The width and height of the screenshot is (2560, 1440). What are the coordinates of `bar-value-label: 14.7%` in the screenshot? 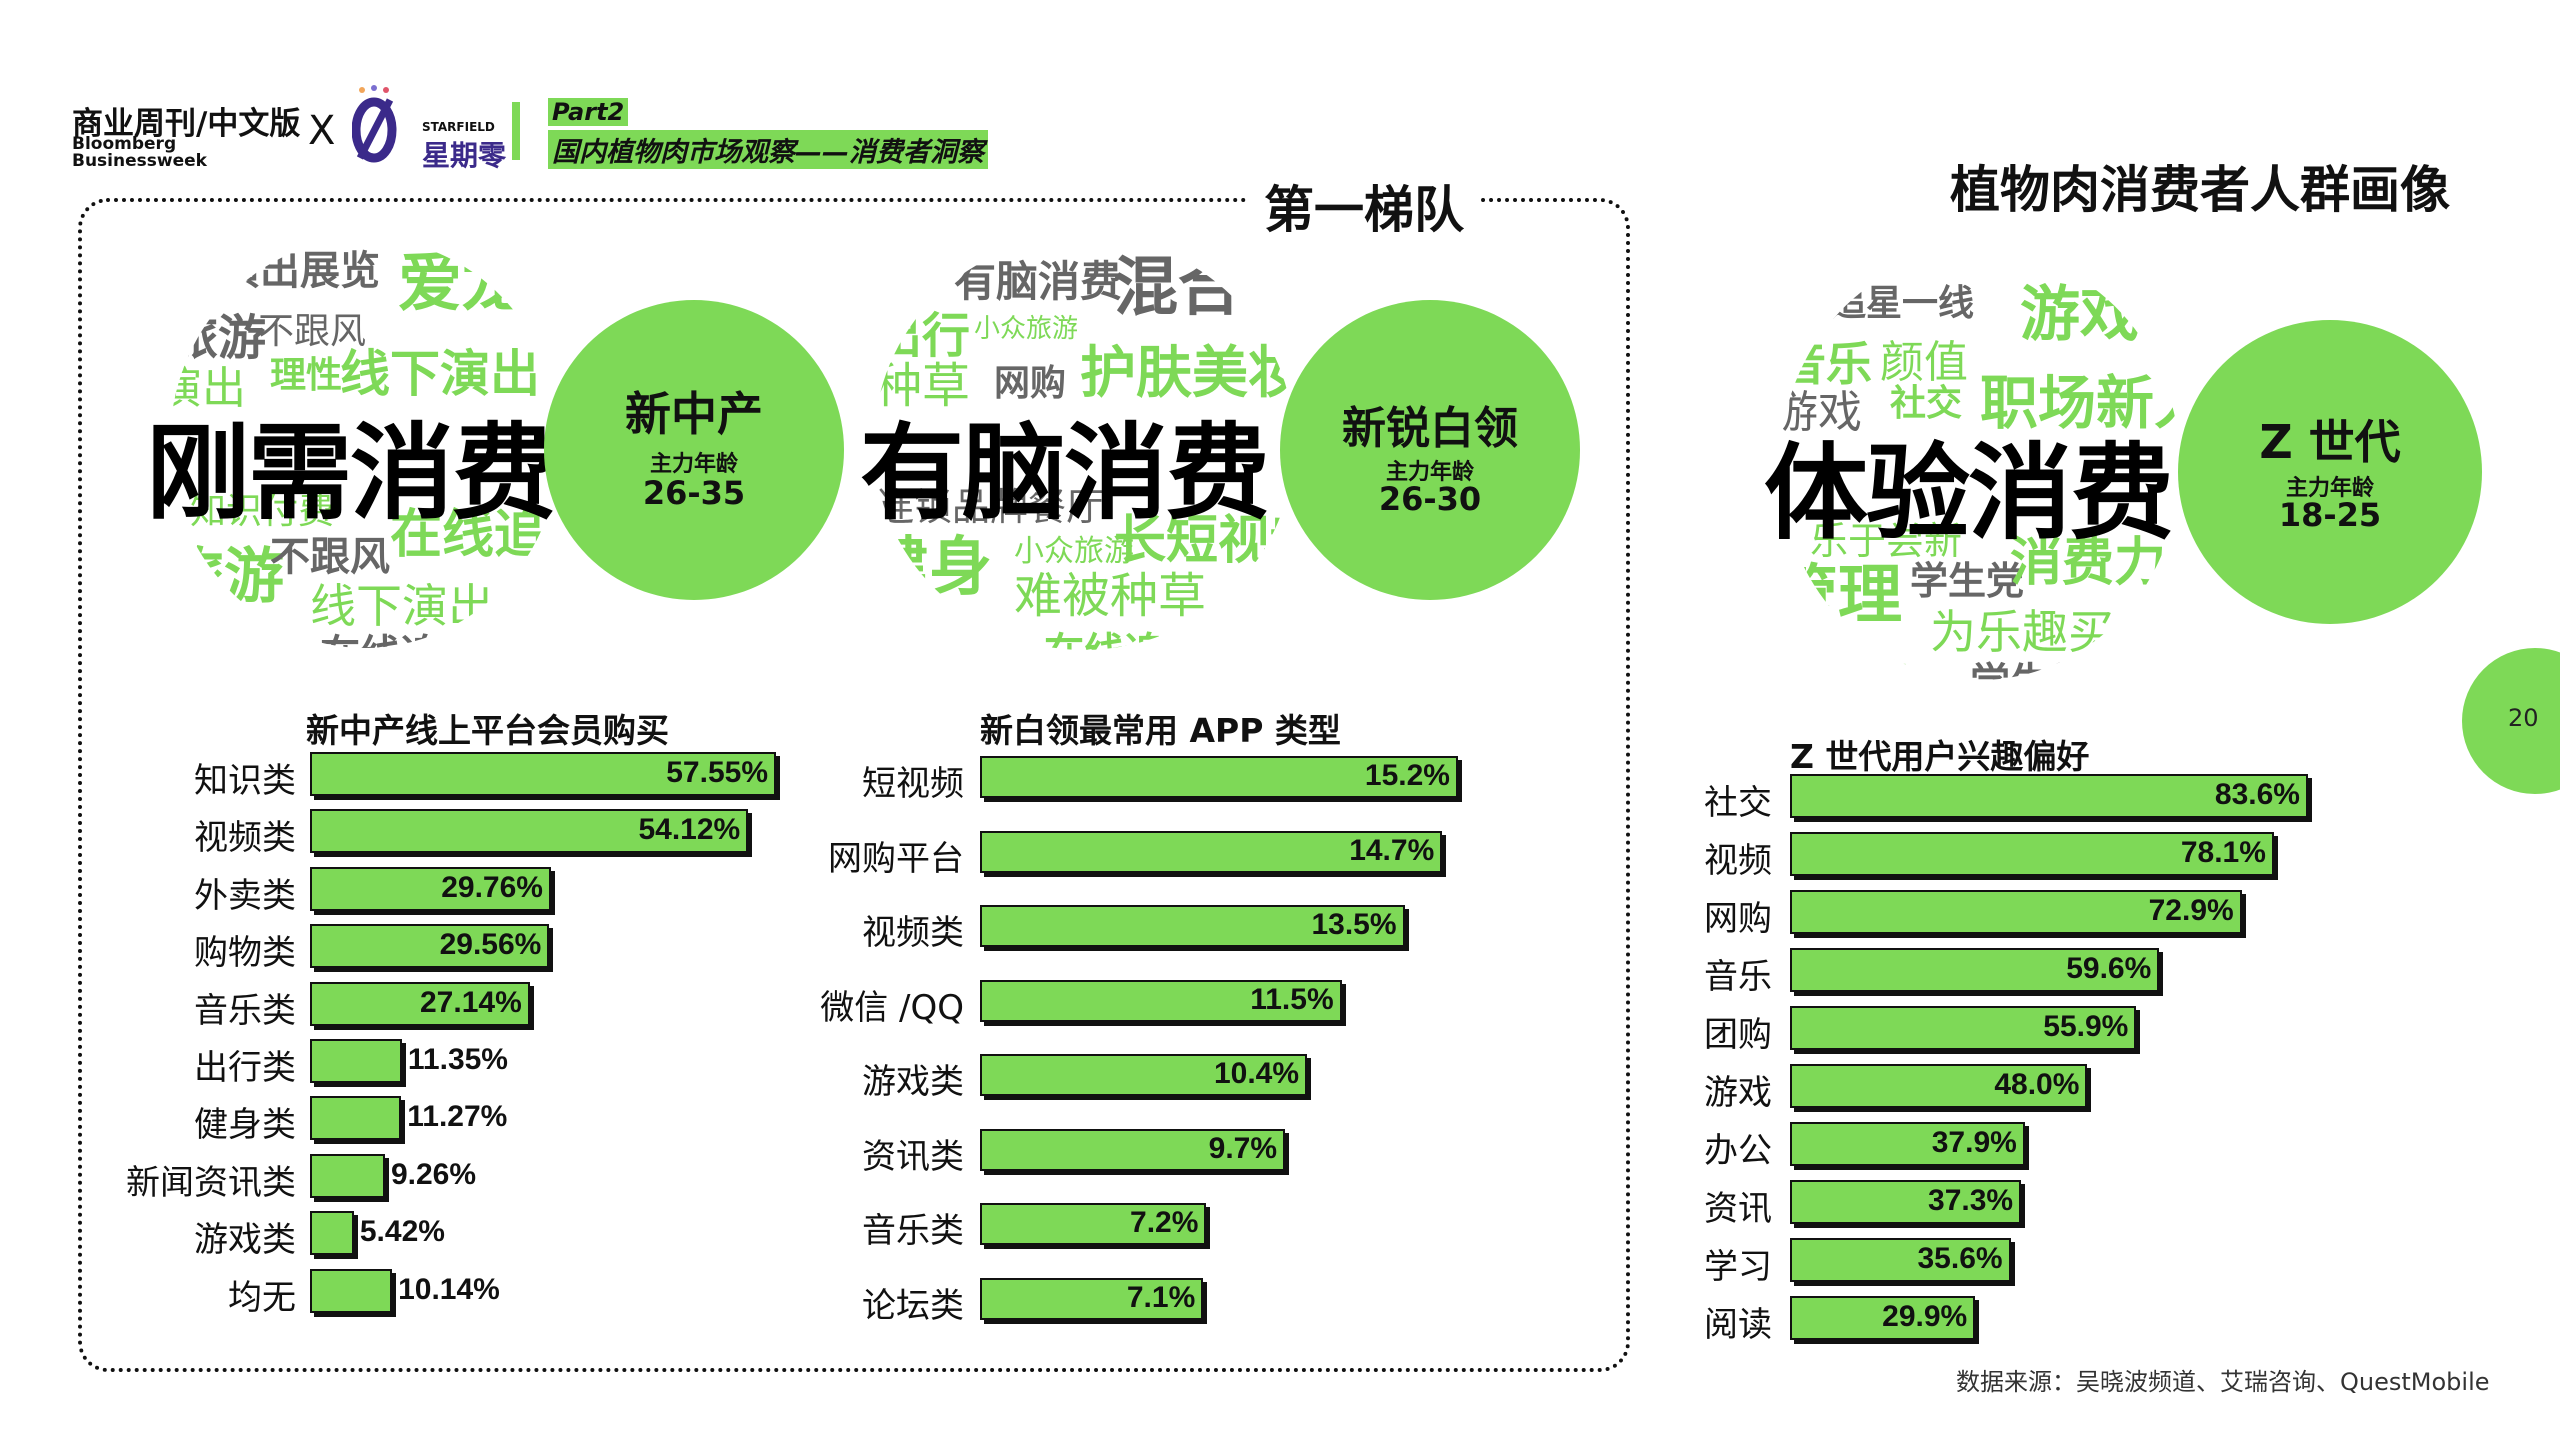 It's located at (1392, 850).